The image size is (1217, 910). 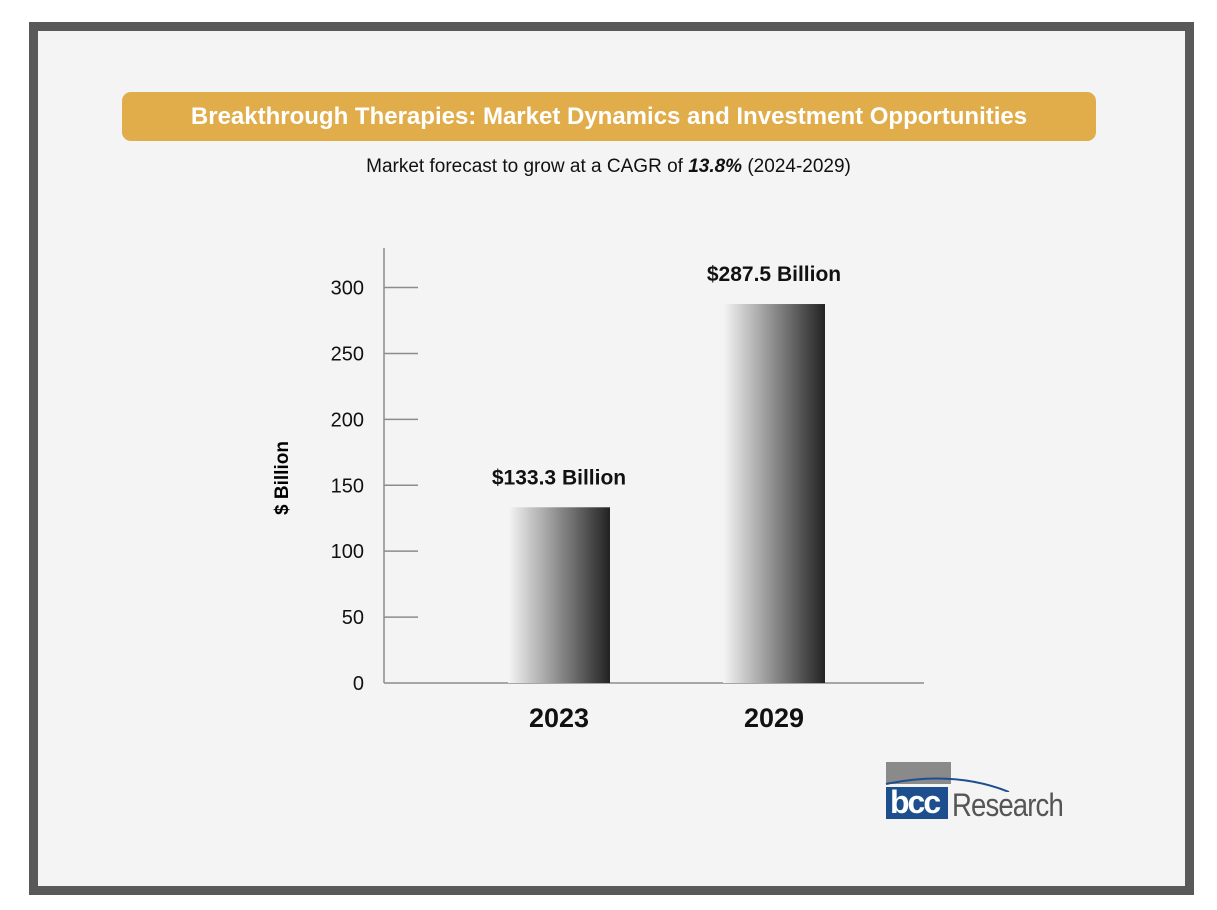 What do you see at coordinates (358, 684) in the screenshot?
I see `y-tick-label: 0` at bounding box center [358, 684].